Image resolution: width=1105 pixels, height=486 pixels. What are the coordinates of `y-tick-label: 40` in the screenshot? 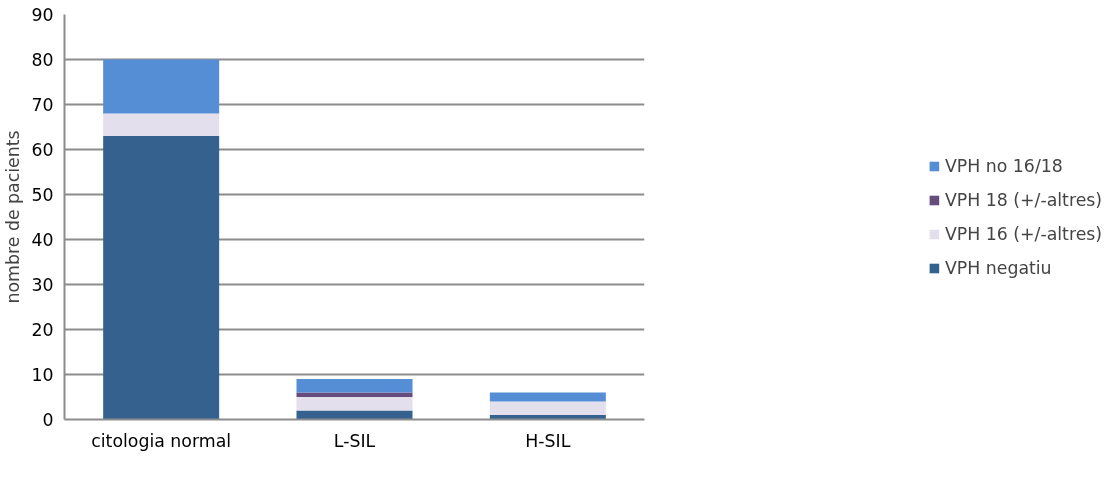 It's located at (42, 240).